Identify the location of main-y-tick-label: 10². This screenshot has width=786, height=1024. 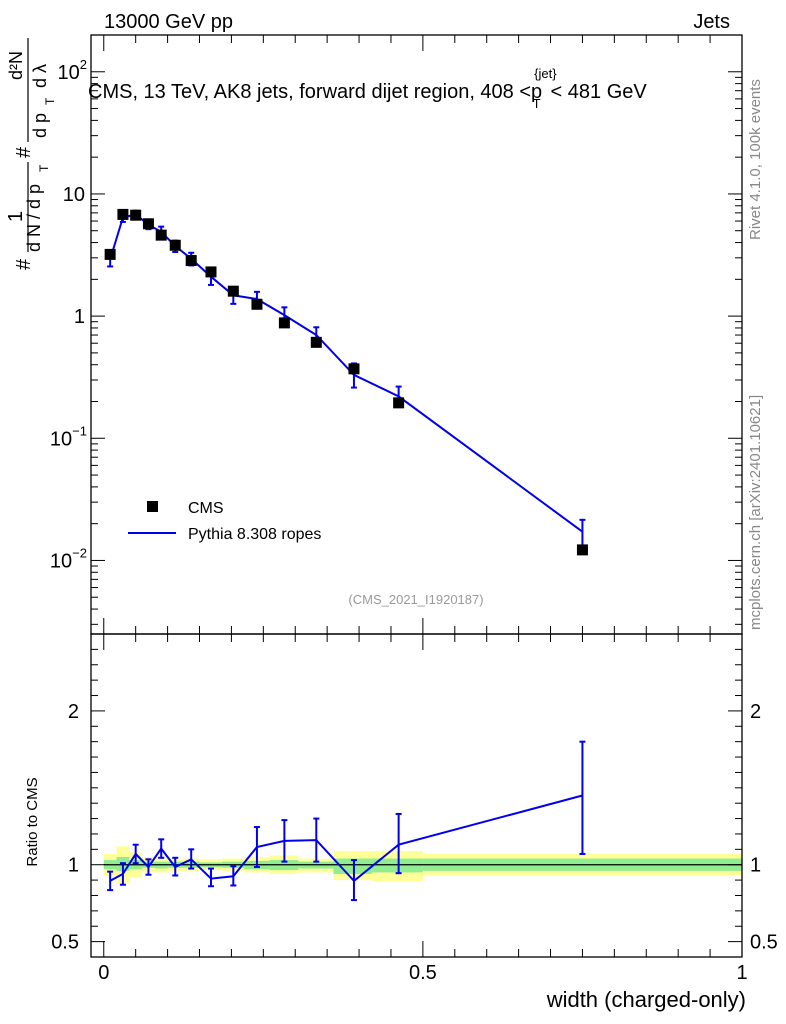
(72, 70).